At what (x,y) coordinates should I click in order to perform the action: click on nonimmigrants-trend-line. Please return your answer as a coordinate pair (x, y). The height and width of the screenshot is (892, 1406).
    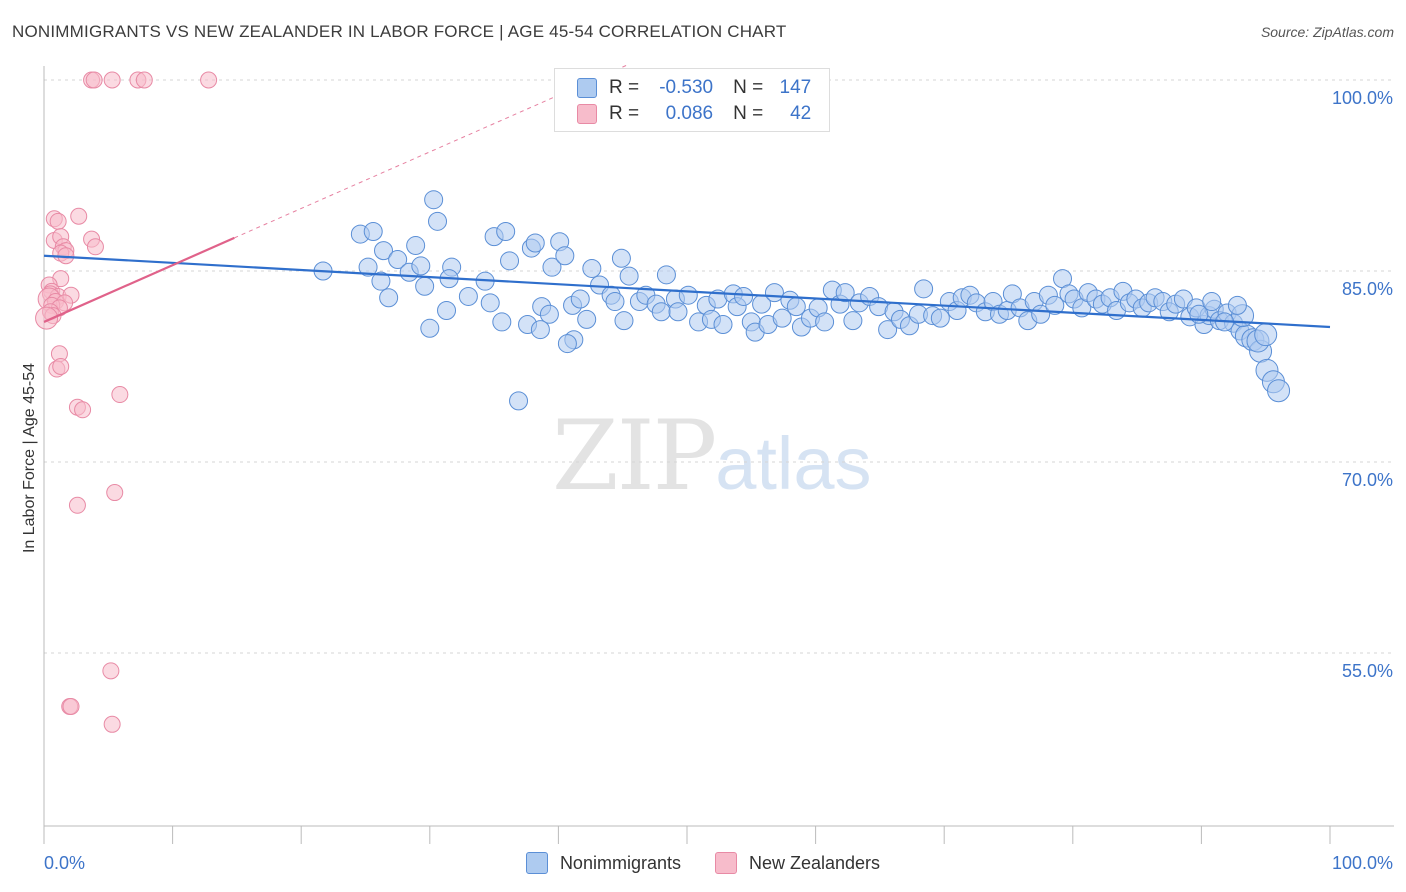
    Looking at the image, I should click on (687, 291).